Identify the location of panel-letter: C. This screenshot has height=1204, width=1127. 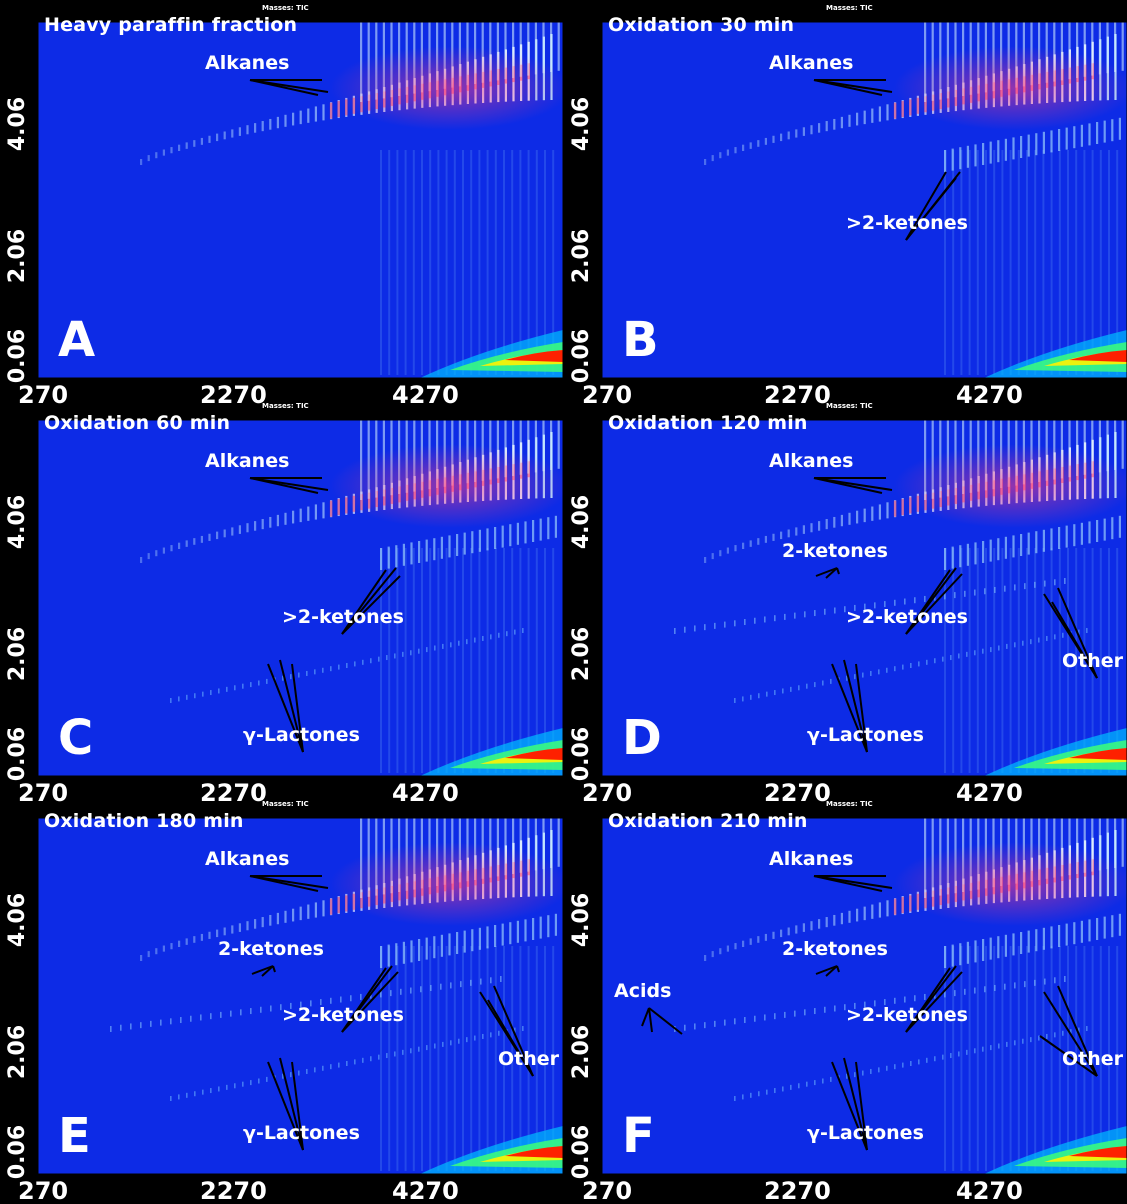
(76, 738).